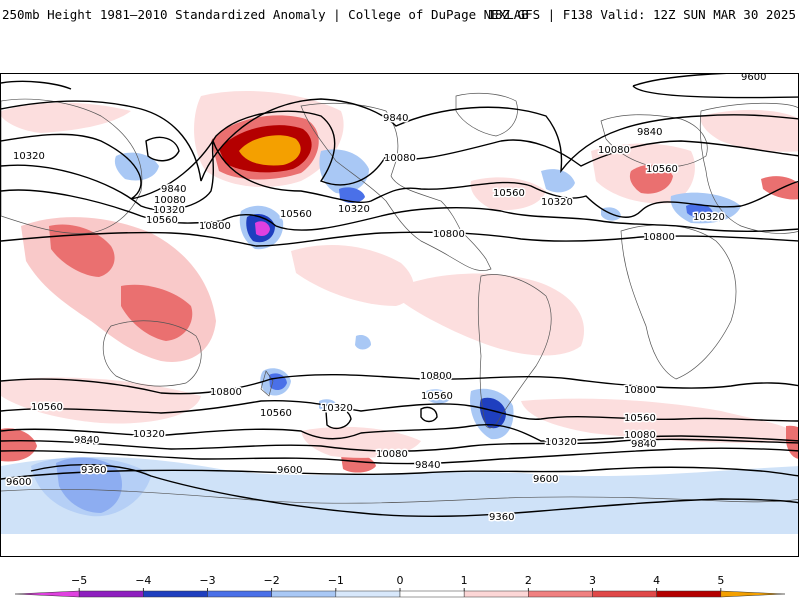  What do you see at coordinates (66, 117) in the screenshot?
I see `anomaly-positive-east-asia` at bounding box center [66, 117].